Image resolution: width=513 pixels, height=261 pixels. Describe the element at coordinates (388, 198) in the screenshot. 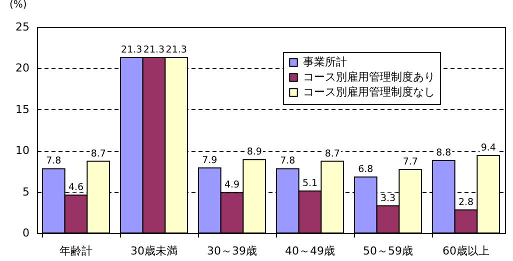

I see `data-label: 3.3` at that location.